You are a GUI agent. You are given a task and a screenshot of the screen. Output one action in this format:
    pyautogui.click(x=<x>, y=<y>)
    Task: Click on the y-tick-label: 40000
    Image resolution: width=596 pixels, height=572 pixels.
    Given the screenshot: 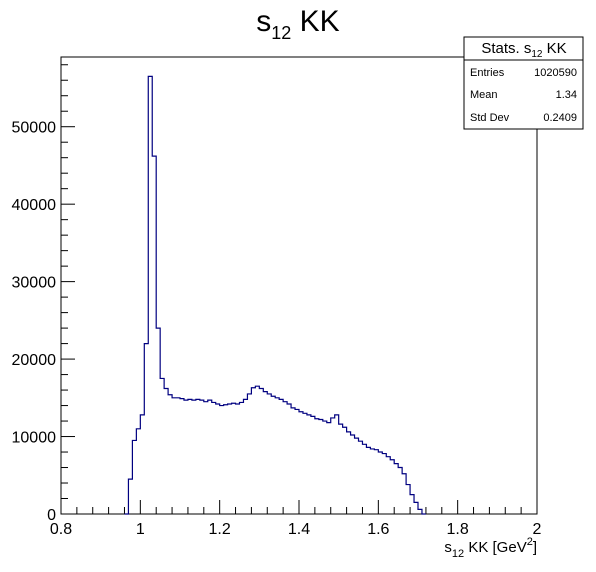 What is the action you would take?
    pyautogui.click(x=34, y=205)
    